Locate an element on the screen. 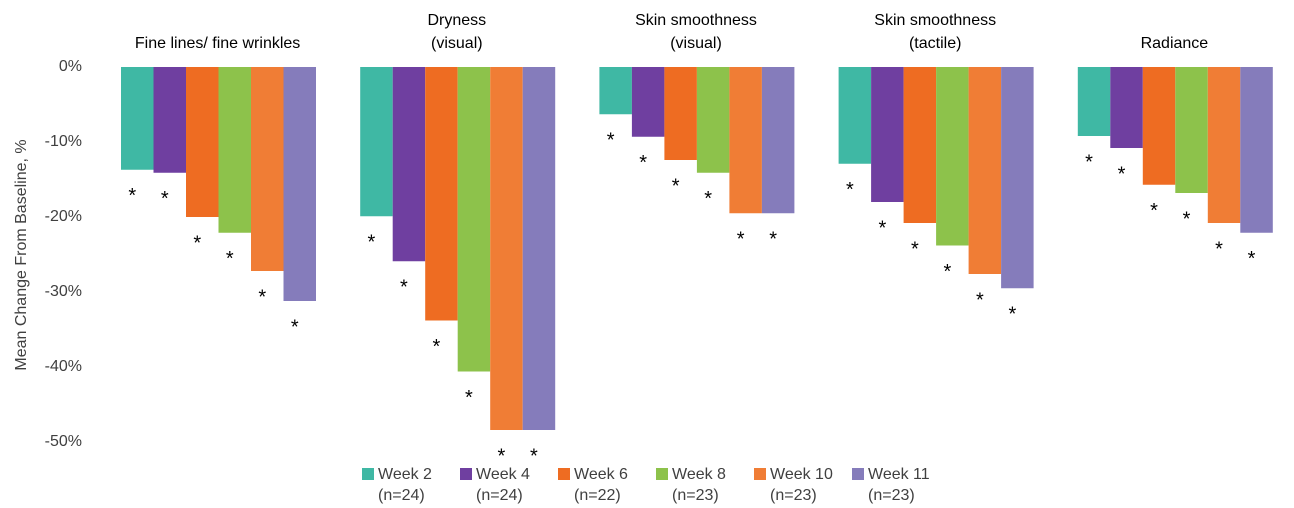 This screenshot has height=508, width=1294. legend-label: Week 4 is located at coordinates (503, 474).